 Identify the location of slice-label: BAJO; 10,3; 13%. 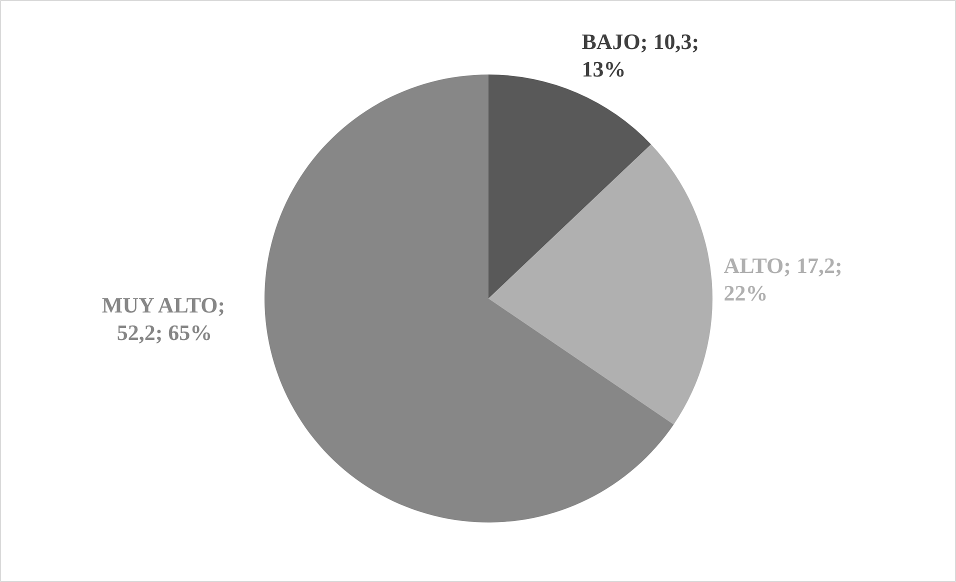
(641, 55).